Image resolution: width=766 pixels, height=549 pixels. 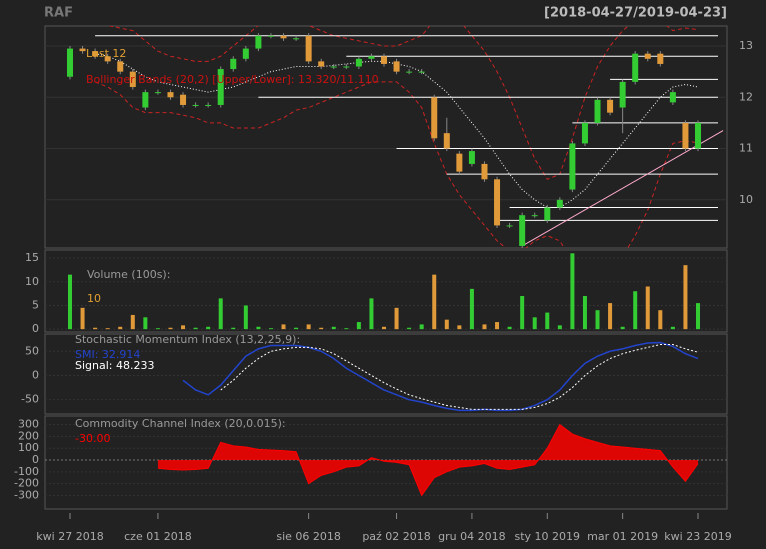 I want to click on y-tick-label: 15, so click(x=32, y=257).